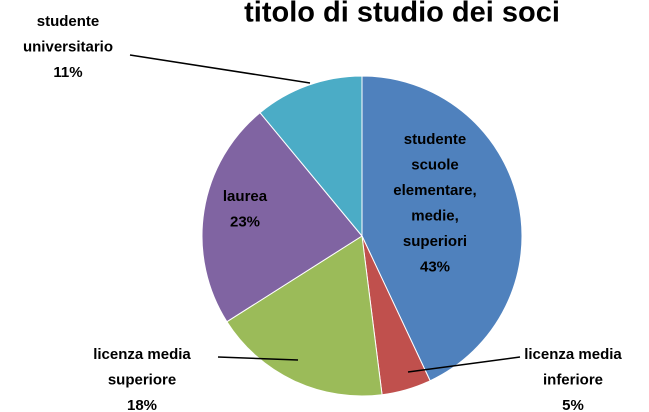 The width and height of the screenshot is (649, 412). I want to click on slice-value-label: 18%, so click(142, 404).